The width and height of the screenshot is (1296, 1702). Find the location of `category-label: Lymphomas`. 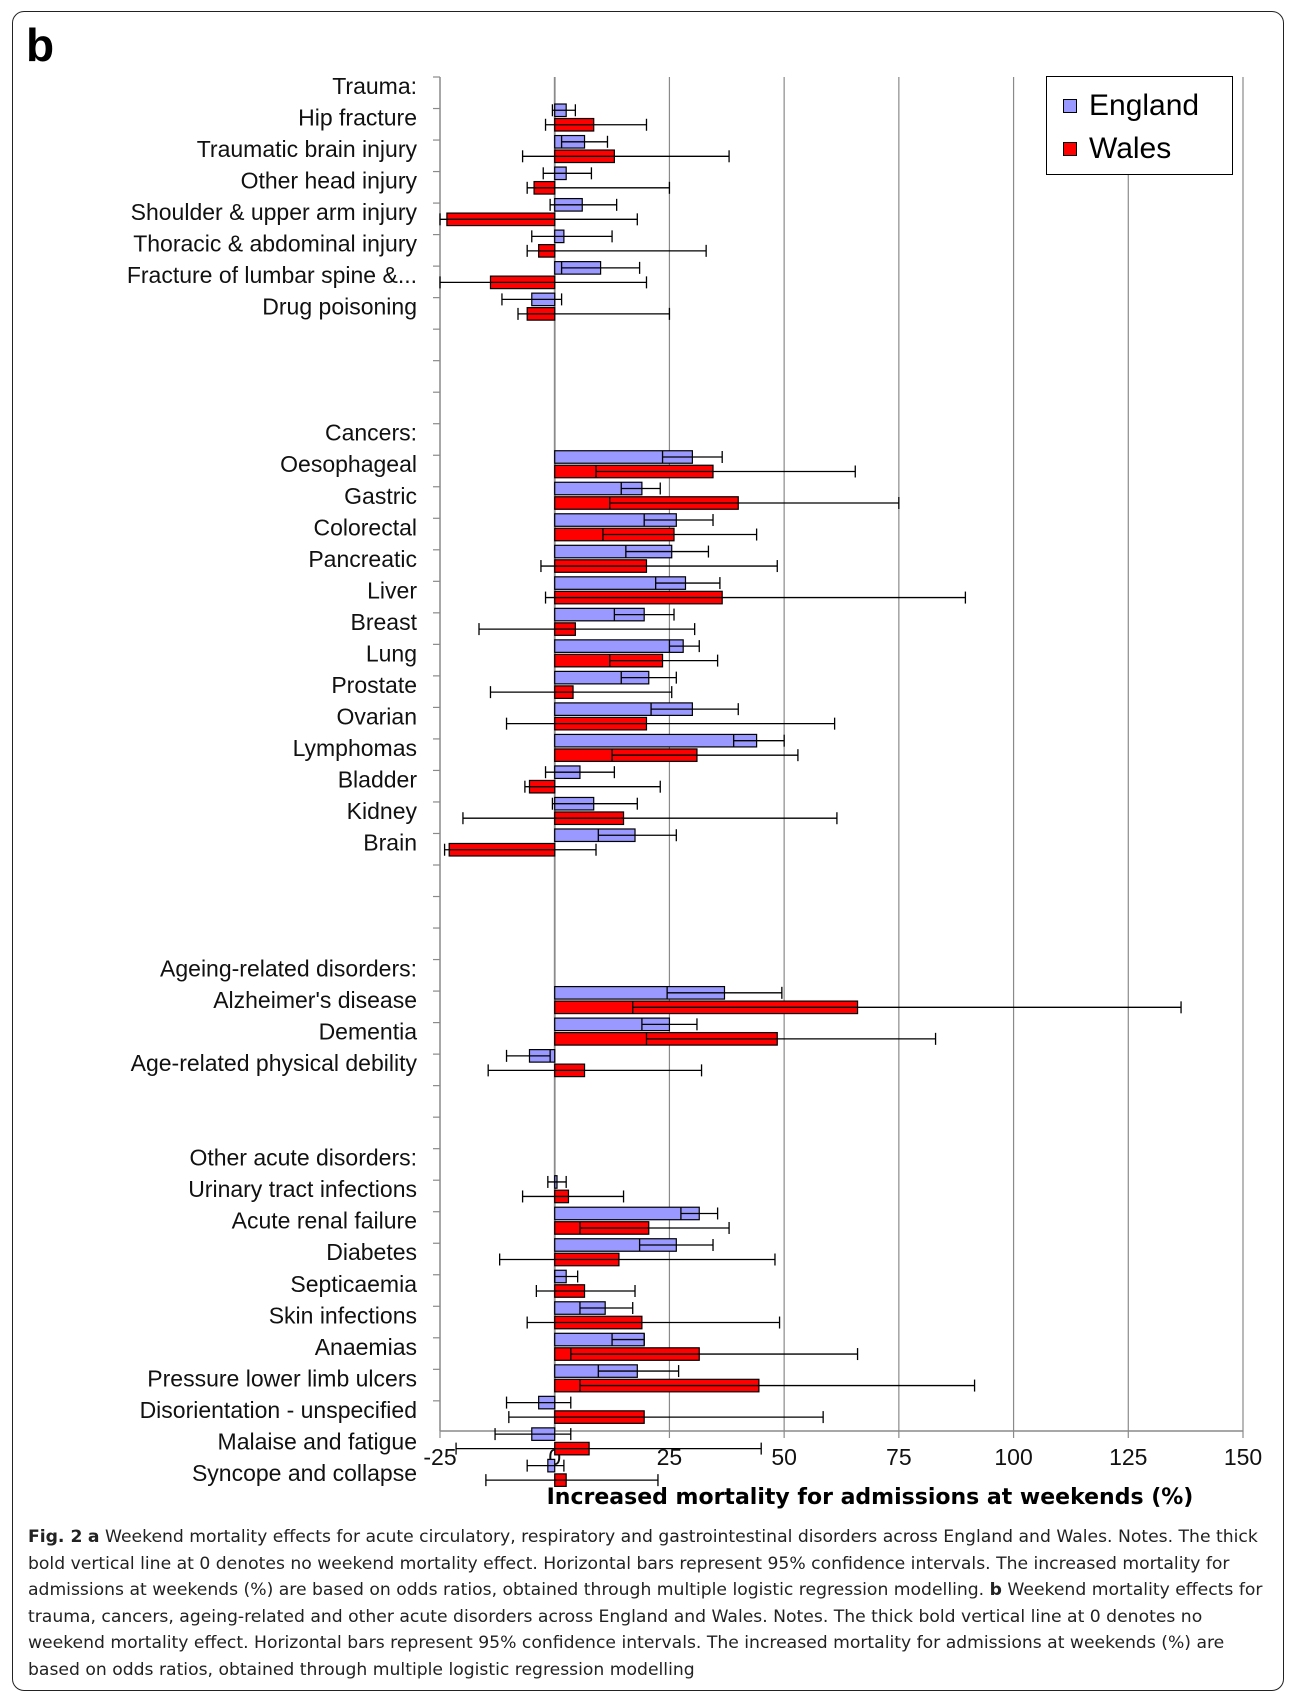

category-label: Lymphomas is located at coordinates (355, 748).